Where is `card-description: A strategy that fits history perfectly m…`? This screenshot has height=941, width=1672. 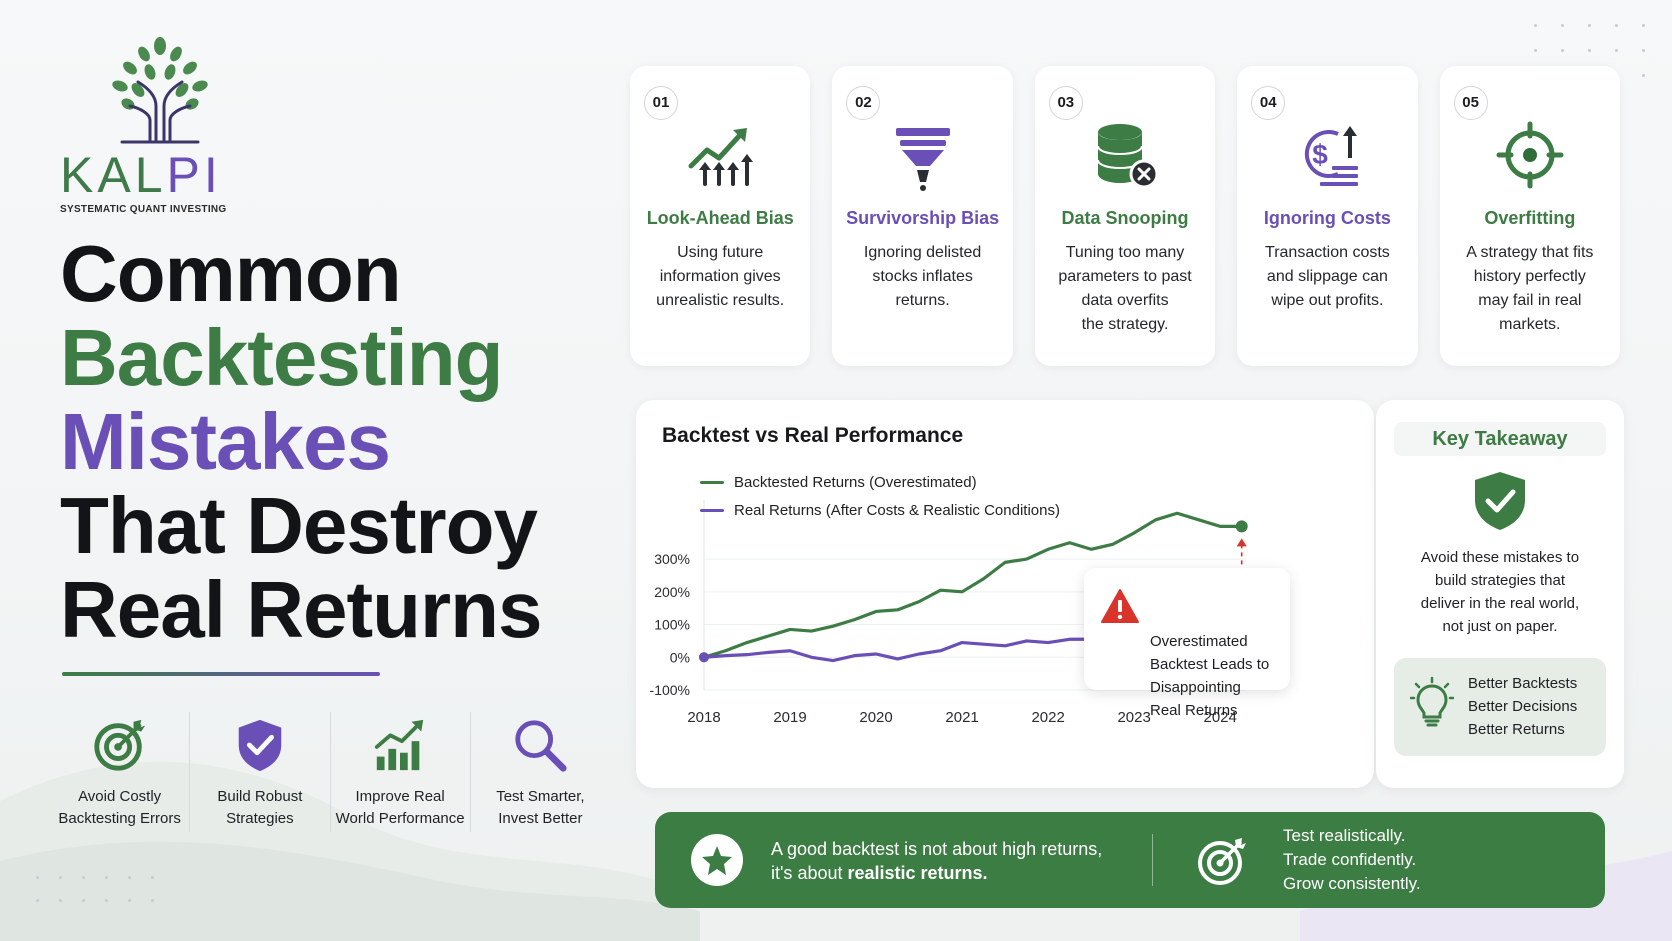 card-description: A strategy that fits history perfectly m… is located at coordinates (1530, 288).